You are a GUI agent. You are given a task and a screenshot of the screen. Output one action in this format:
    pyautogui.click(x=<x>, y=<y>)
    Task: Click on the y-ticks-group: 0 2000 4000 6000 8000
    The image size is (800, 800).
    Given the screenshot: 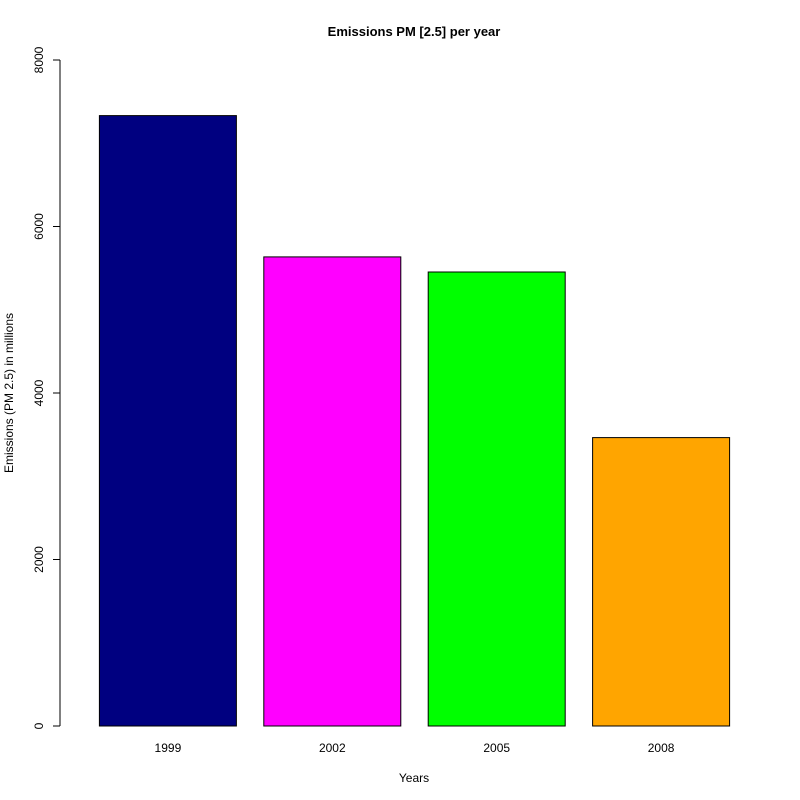 What is the action you would take?
    pyautogui.click(x=46, y=387)
    